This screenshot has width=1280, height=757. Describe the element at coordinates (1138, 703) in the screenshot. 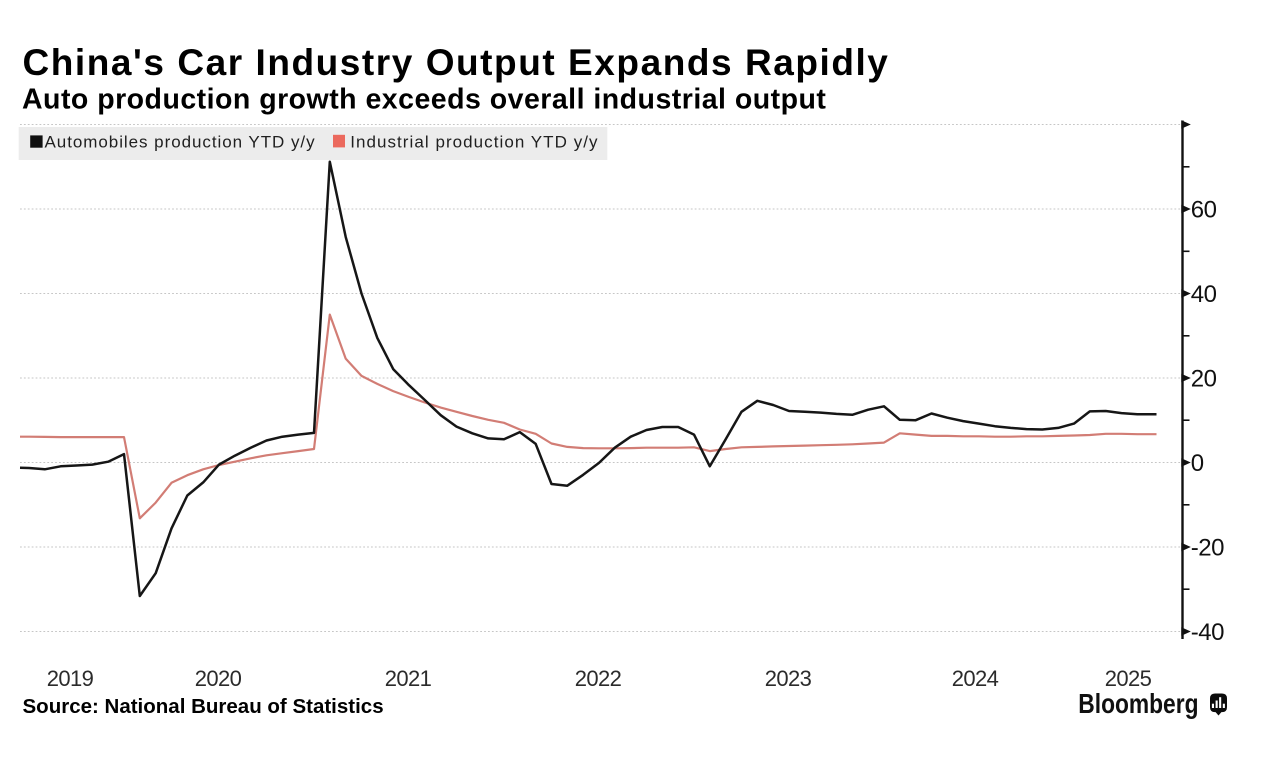

I see `svg-text: Bloomberg` at that location.